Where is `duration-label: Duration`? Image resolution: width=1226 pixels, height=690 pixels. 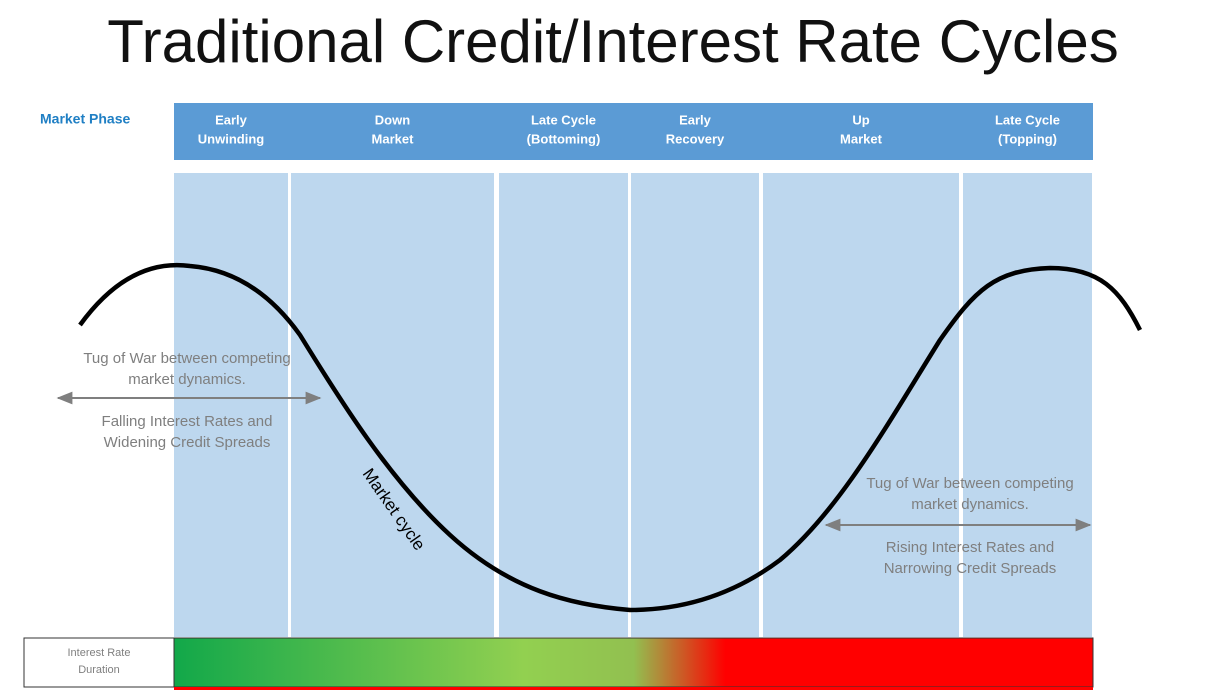
duration-label: Duration is located at coordinates (99, 670).